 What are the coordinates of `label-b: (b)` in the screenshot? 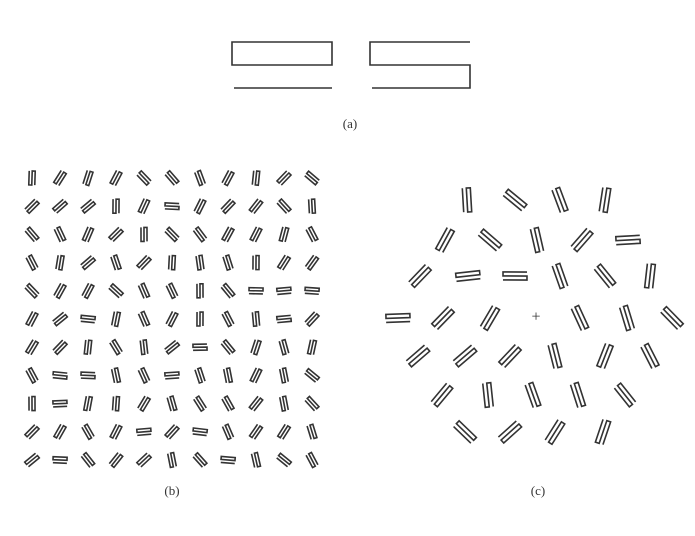 It's located at (171, 490).